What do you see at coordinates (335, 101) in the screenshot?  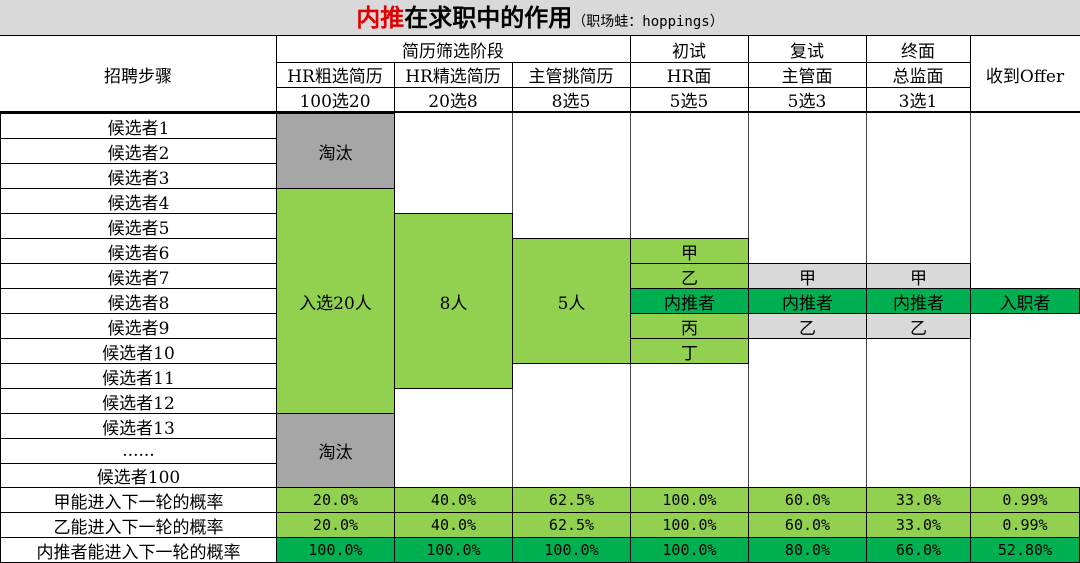 I see `ratio-cell: 100选20` at bounding box center [335, 101].